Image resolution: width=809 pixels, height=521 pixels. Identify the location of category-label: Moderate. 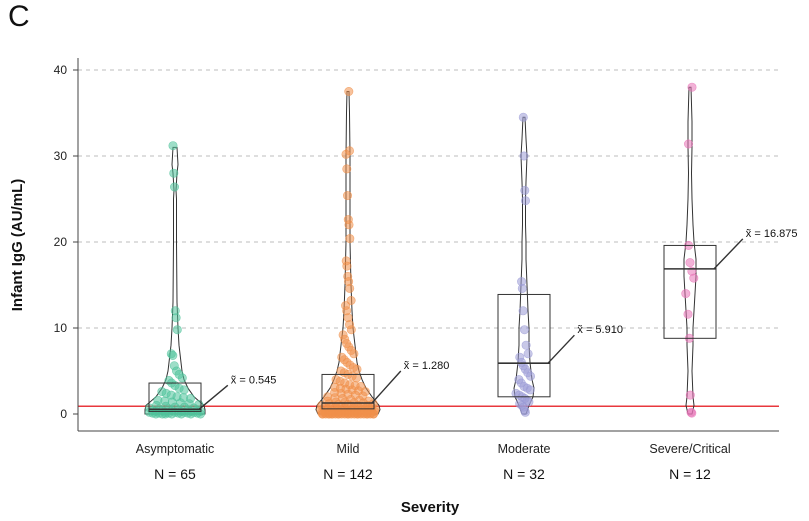
(524, 449).